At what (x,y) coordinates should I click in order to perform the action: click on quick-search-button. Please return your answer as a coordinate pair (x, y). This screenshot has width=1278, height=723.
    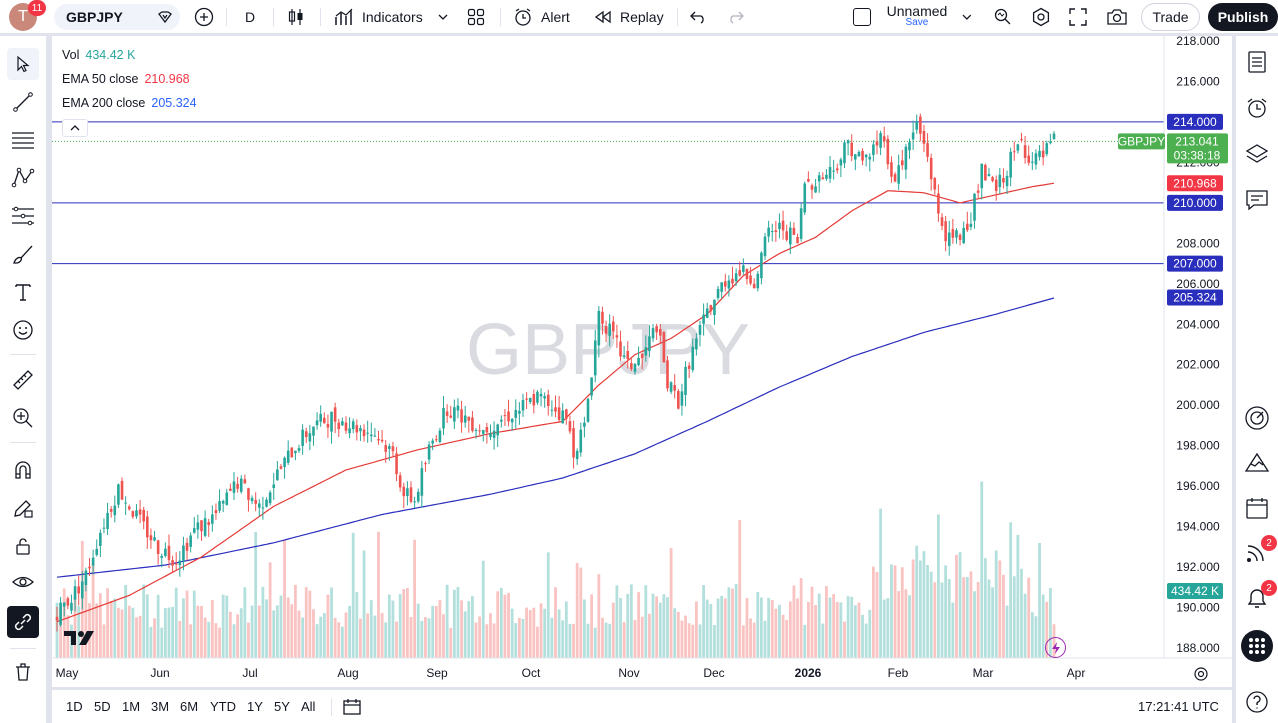
    Looking at the image, I should click on (1004, 17).